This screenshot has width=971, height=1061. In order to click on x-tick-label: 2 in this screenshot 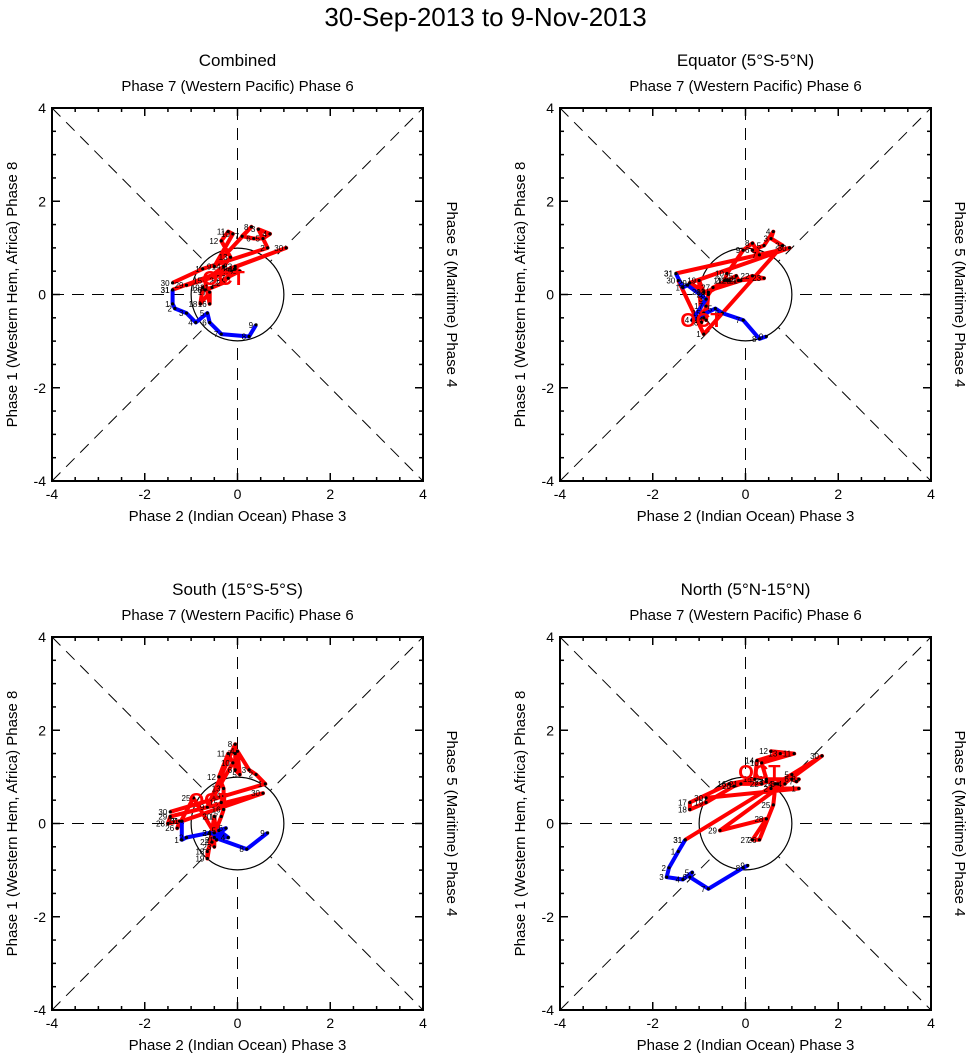, I will do `click(330, 494)`.